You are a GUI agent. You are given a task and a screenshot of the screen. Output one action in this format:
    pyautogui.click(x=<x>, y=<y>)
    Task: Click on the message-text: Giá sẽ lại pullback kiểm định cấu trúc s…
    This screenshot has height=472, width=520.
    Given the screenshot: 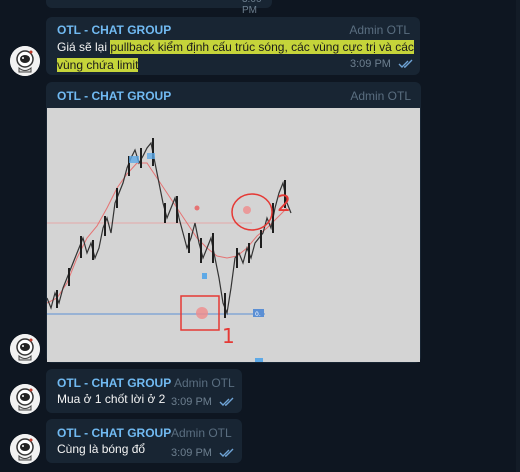 What is the action you would take?
    pyautogui.click(x=237, y=56)
    